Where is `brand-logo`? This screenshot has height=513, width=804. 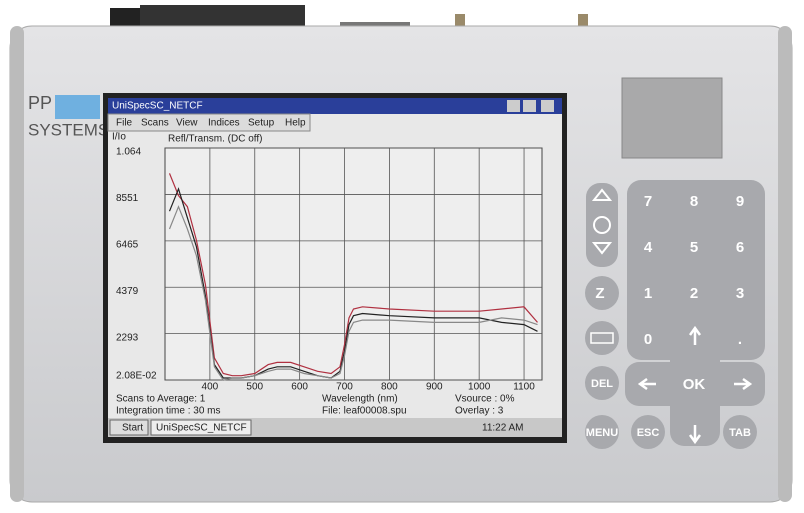 brand-logo is located at coordinates (77, 107).